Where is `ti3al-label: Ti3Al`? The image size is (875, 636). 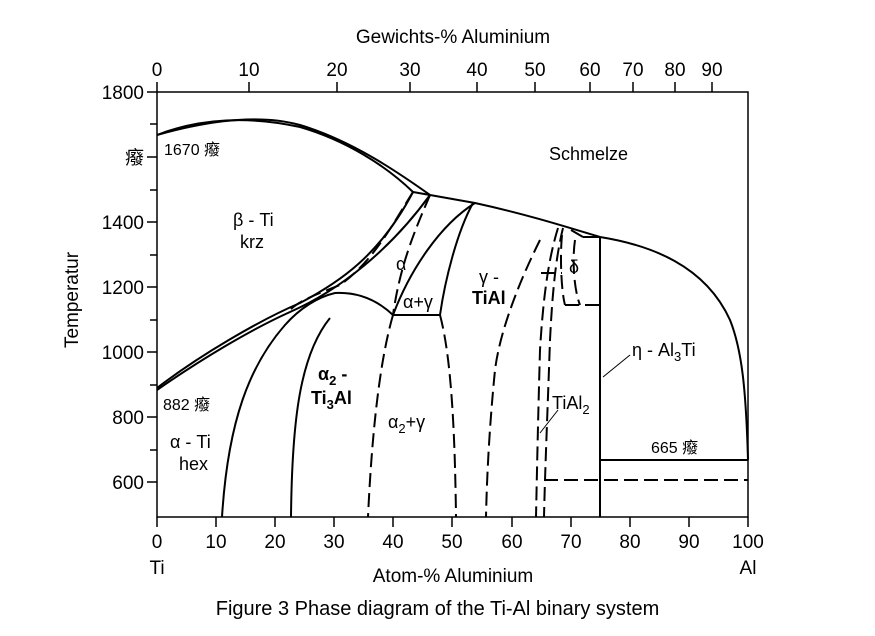 ti3al-label: Ti3Al is located at coordinates (331, 400).